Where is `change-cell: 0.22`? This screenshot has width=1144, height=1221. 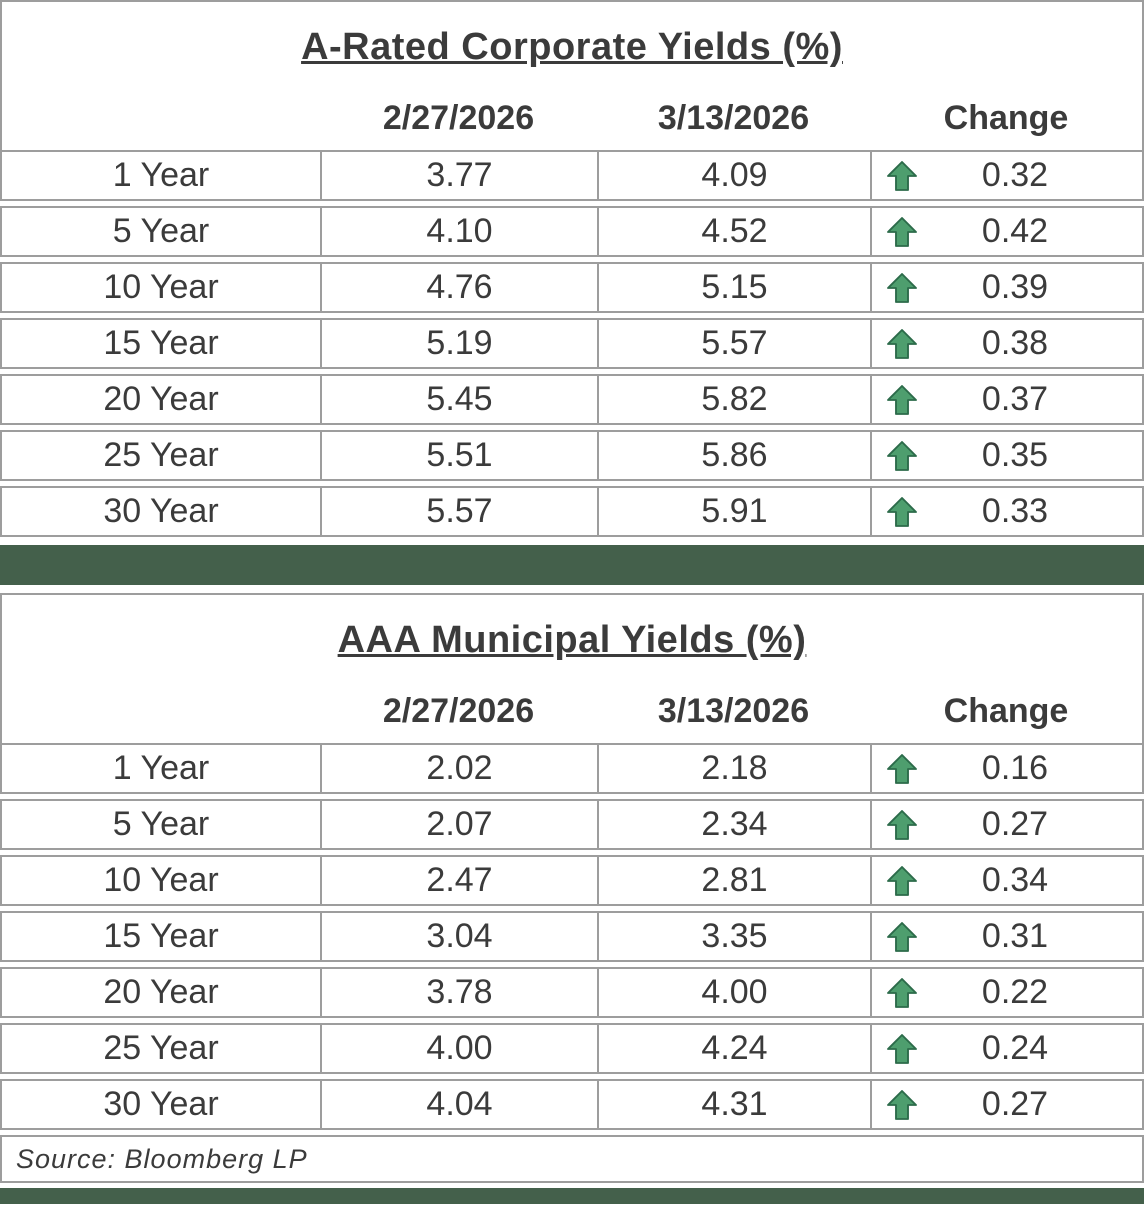 change-cell: 0.22 is located at coordinates (1006, 992).